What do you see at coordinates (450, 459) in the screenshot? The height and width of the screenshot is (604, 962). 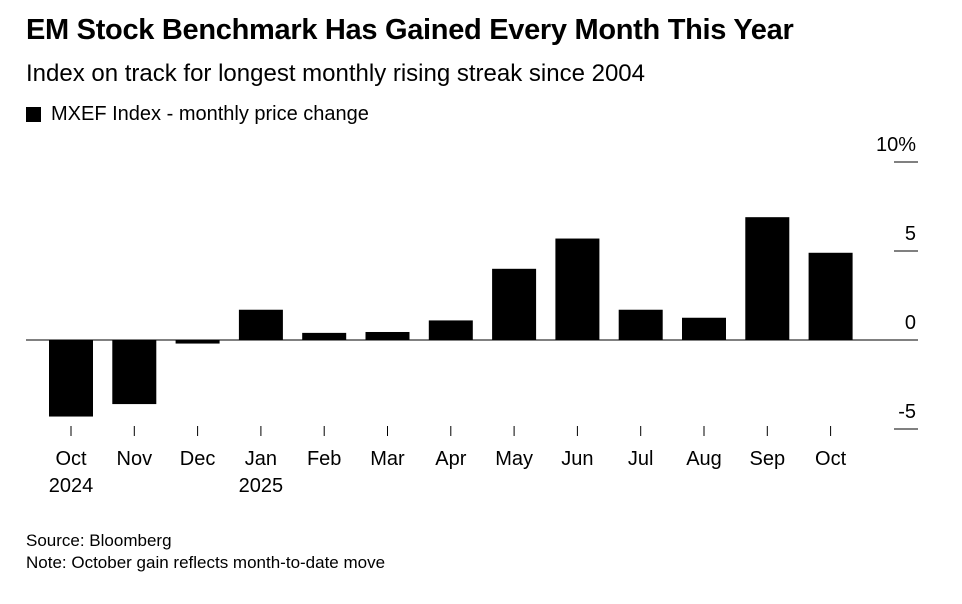 I see `x-tick-label: Apr` at bounding box center [450, 459].